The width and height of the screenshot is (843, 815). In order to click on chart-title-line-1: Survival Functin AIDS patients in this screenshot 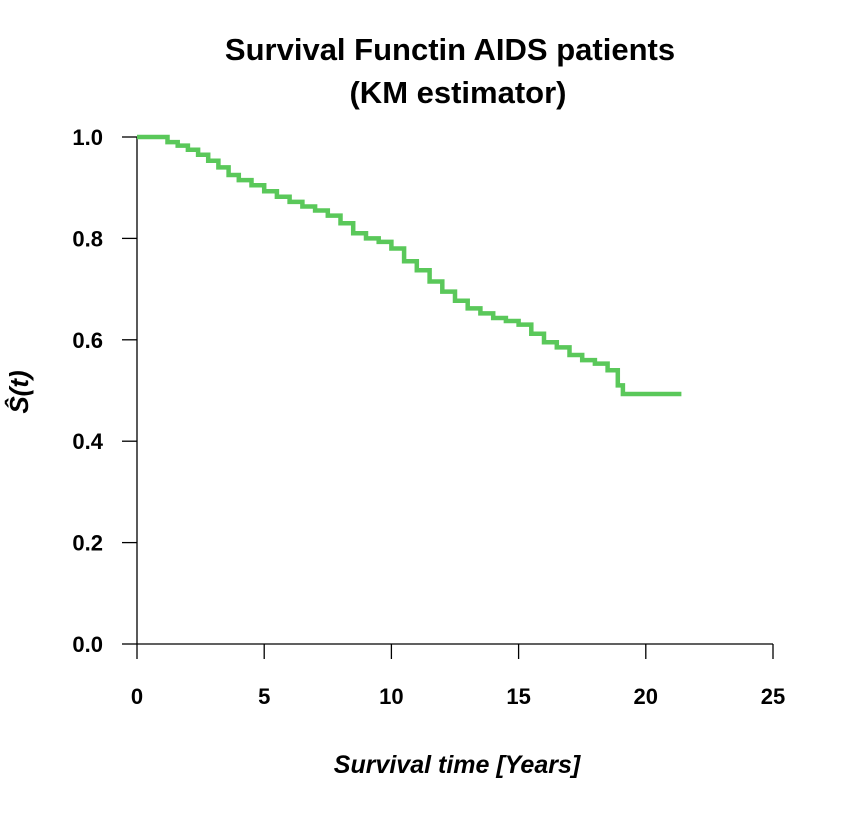, I will do `click(450, 49)`.